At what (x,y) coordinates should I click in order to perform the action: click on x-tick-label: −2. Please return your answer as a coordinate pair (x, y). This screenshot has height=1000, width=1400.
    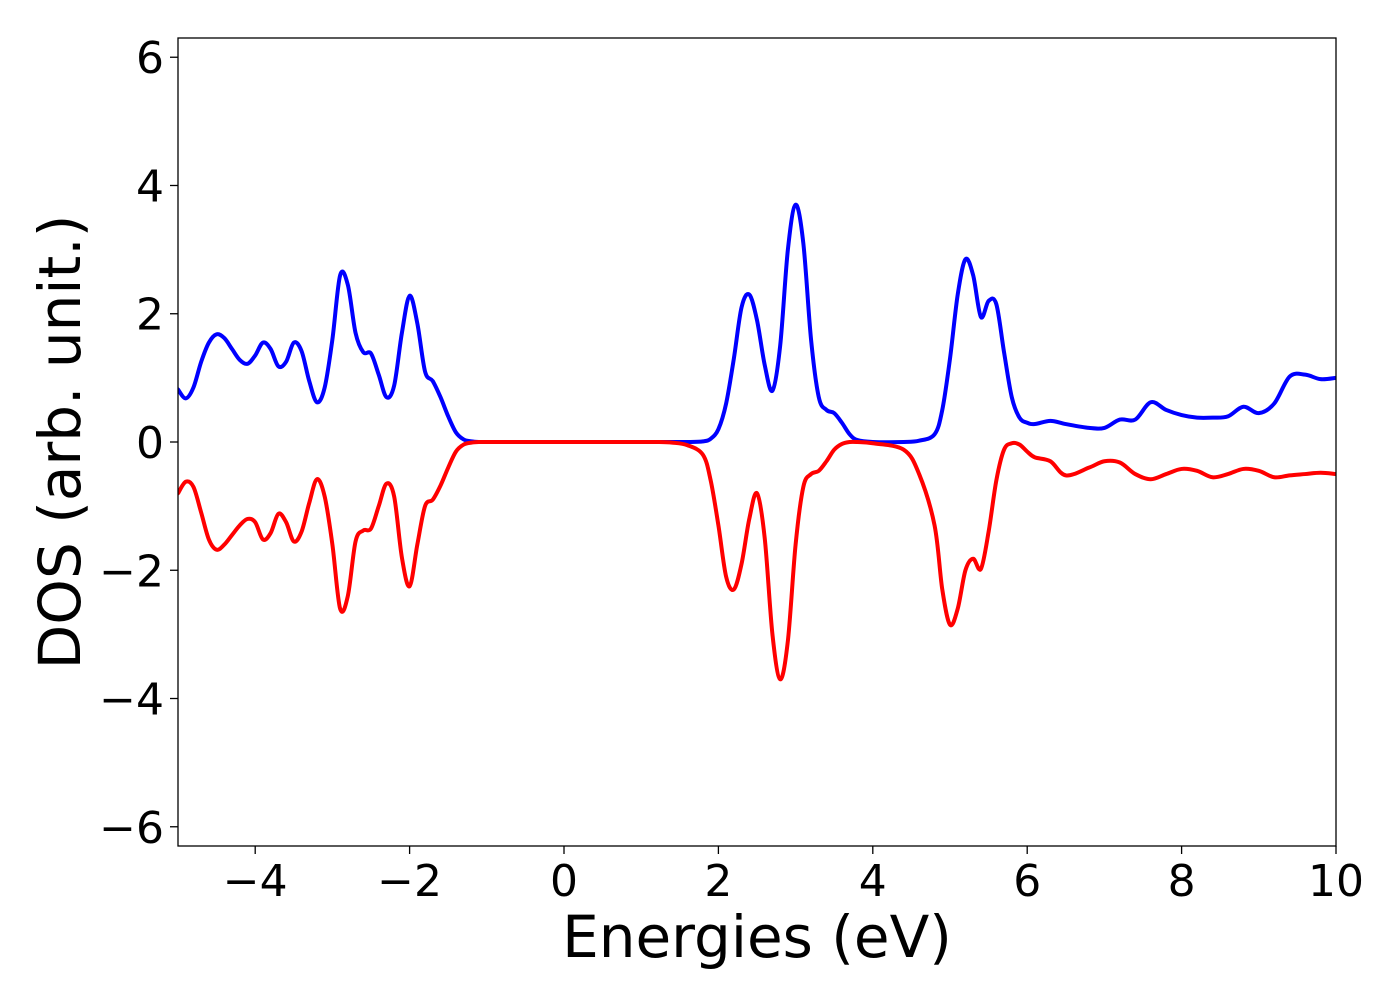
    Looking at the image, I should click on (409, 881).